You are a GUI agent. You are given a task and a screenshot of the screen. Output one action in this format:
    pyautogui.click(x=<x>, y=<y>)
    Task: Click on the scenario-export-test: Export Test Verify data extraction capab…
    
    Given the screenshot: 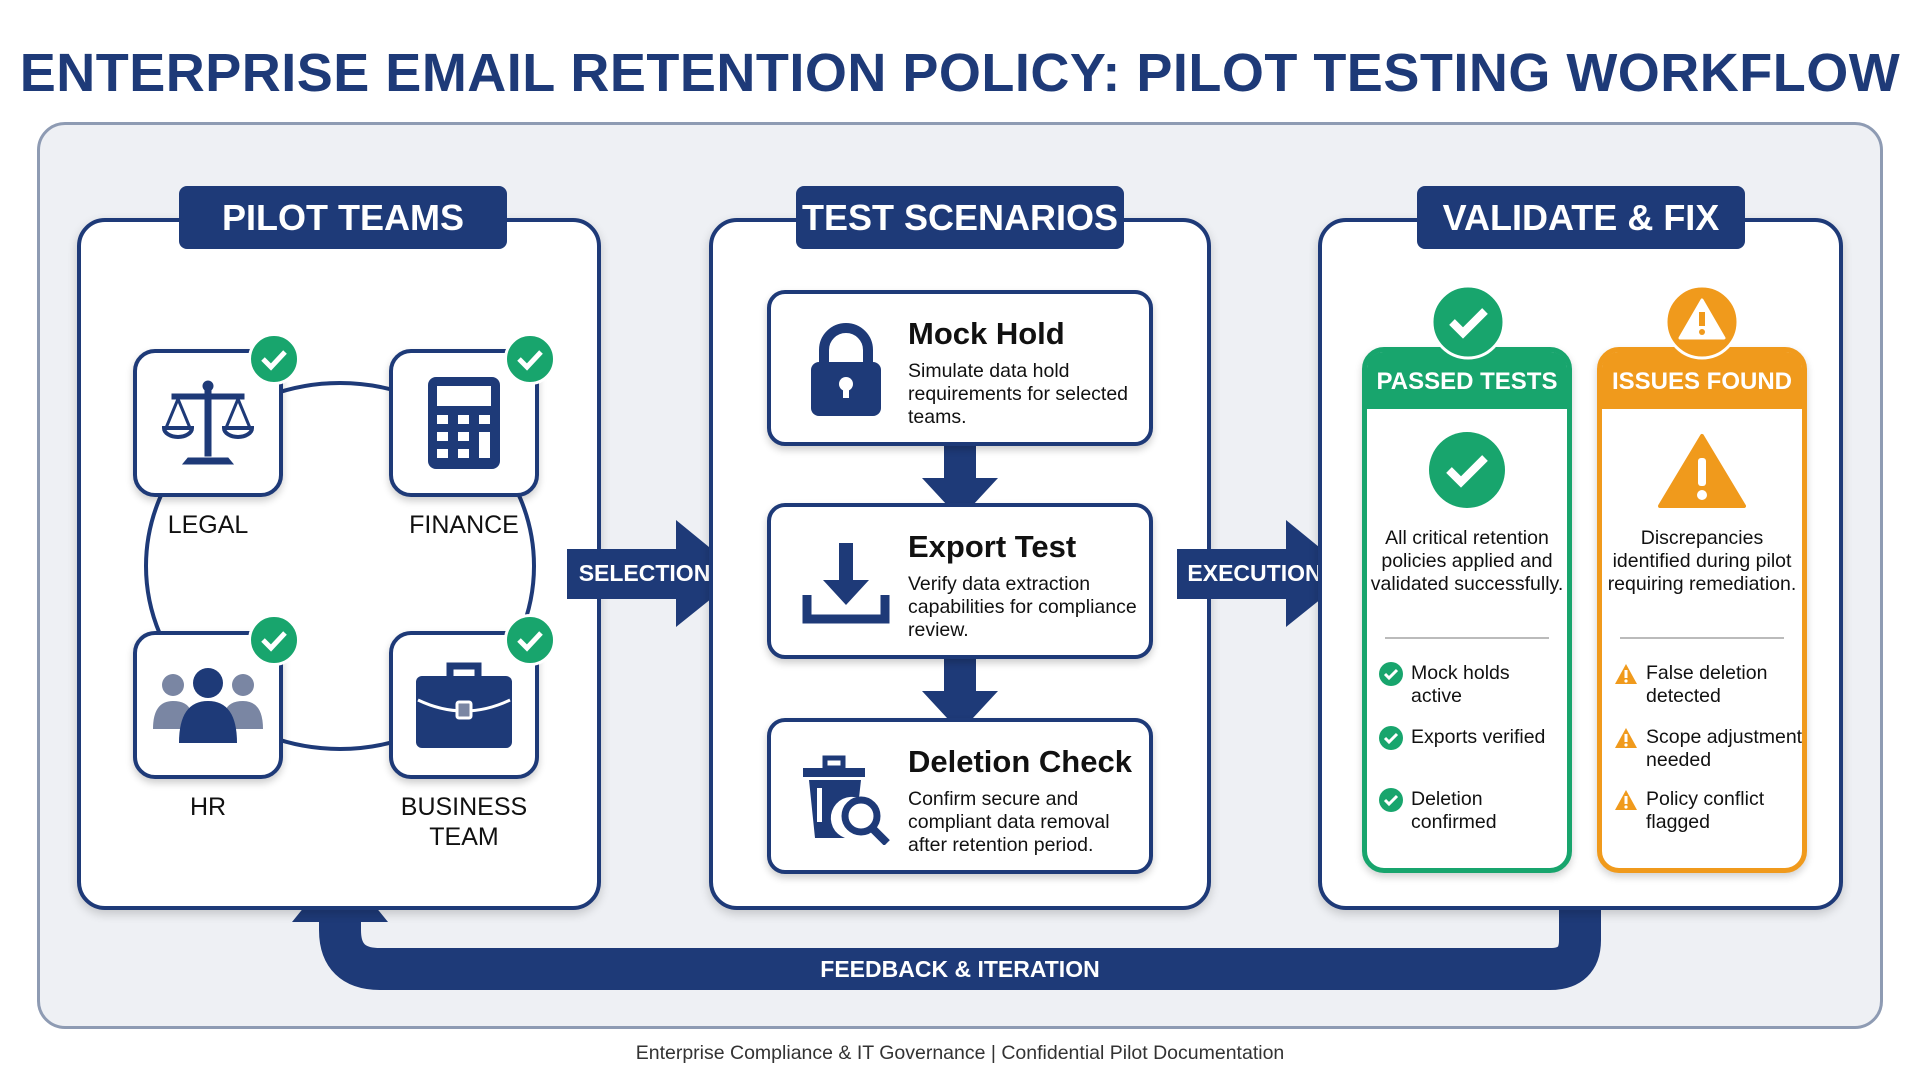 What is the action you would take?
    pyautogui.click(x=960, y=581)
    